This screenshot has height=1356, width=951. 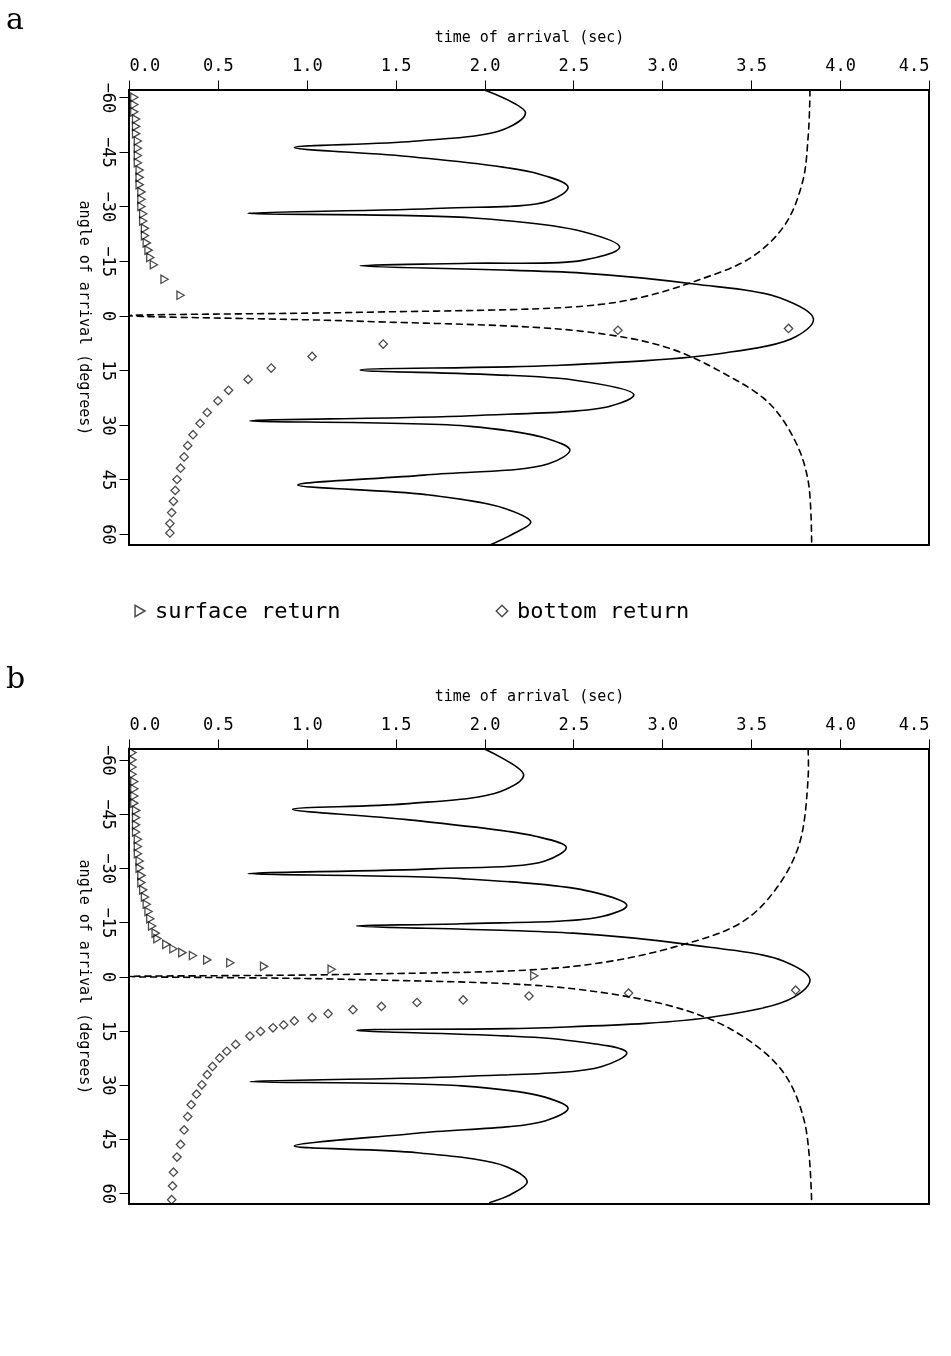 I want to click on x-tick-label: 0.0, so click(x=145, y=723).